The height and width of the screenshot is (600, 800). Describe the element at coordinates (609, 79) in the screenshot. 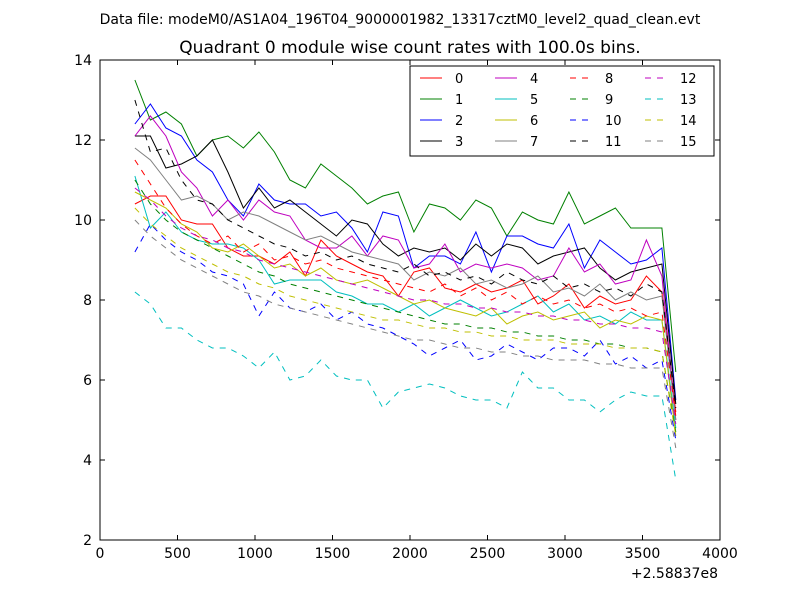

I see `legend-label-8: 8` at that location.